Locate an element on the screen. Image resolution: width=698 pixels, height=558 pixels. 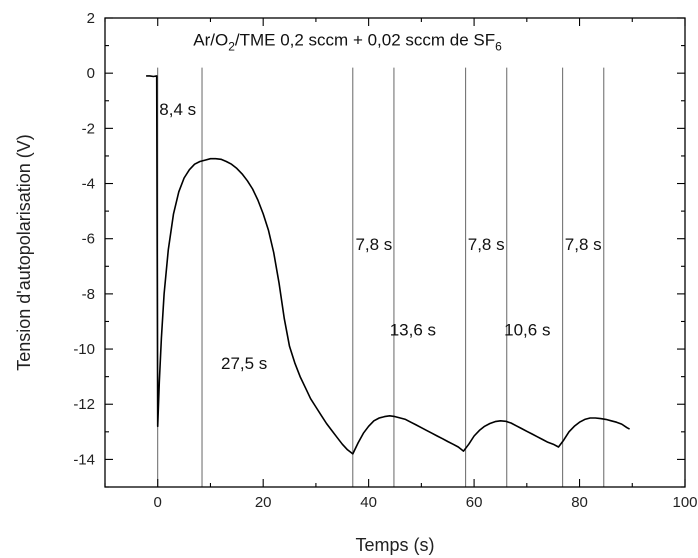
interval-label-0: 8,4 s is located at coordinates (177, 109).